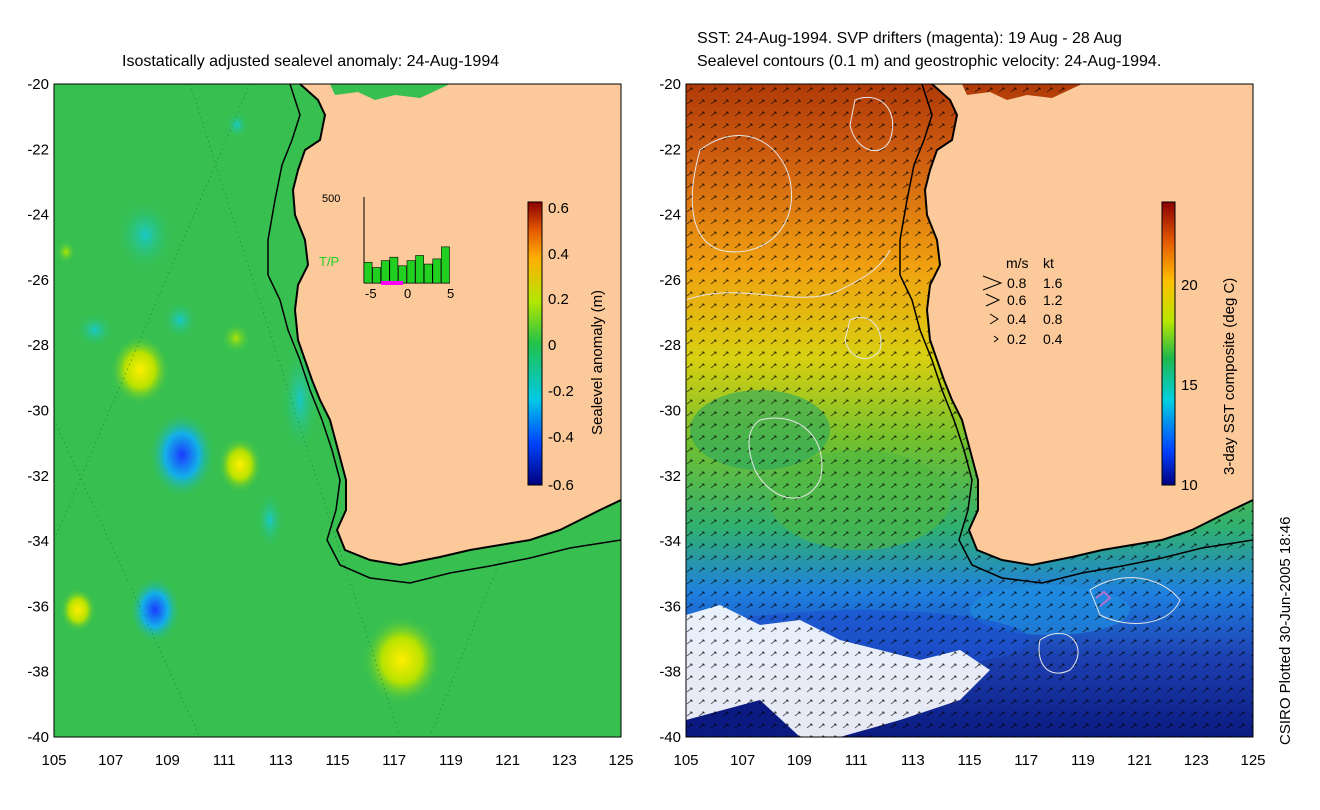 The width and height of the screenshot is (1320, 810). Describe the element at coordinates (670, 84) in the screenshot. I see `right-y-tick: -20` at that location.